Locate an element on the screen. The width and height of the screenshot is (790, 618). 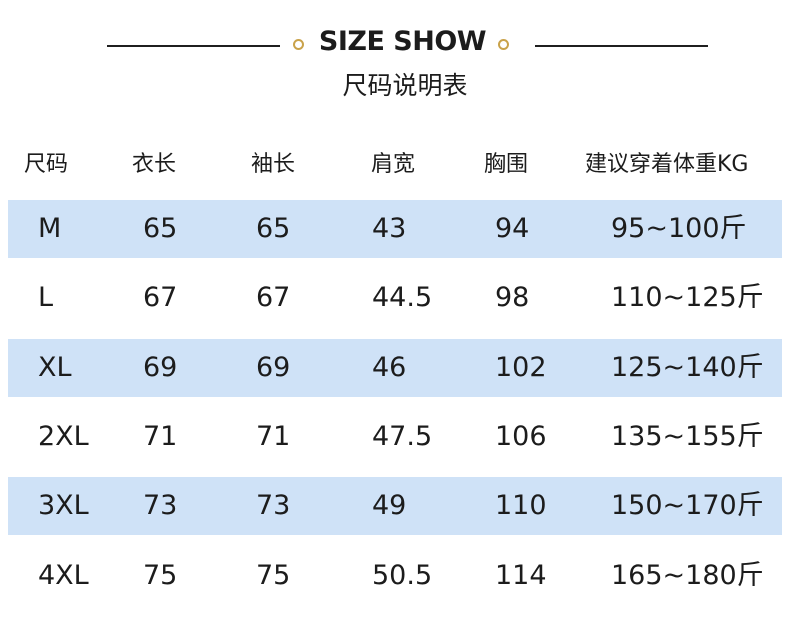
sleeve-cell: 75 is located at coordinates (273, 575).